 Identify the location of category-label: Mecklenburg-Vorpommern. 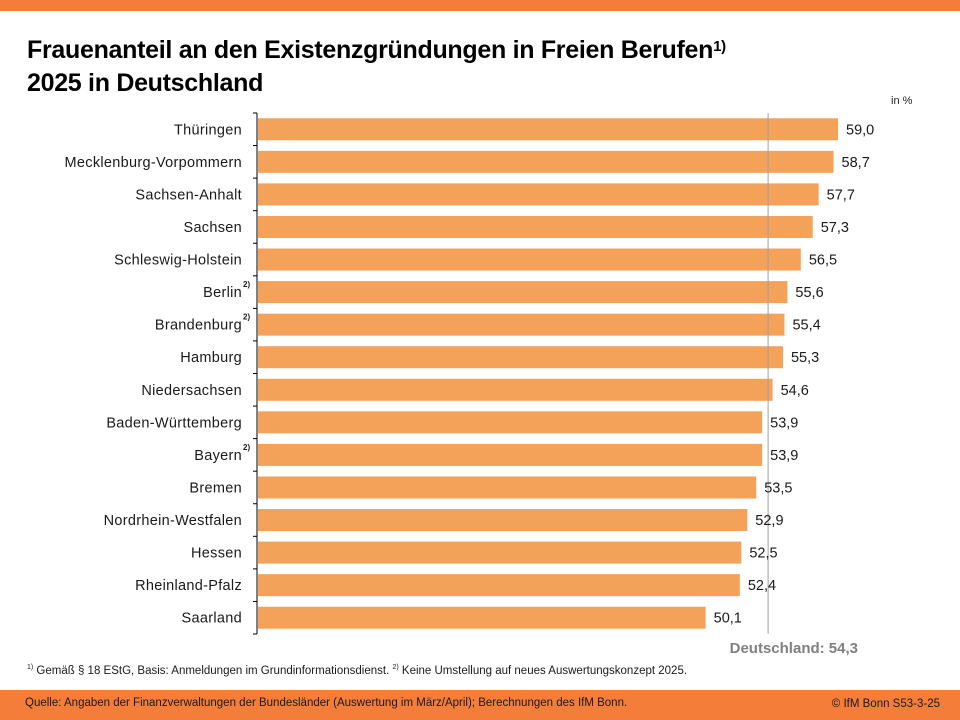
(153, 163).